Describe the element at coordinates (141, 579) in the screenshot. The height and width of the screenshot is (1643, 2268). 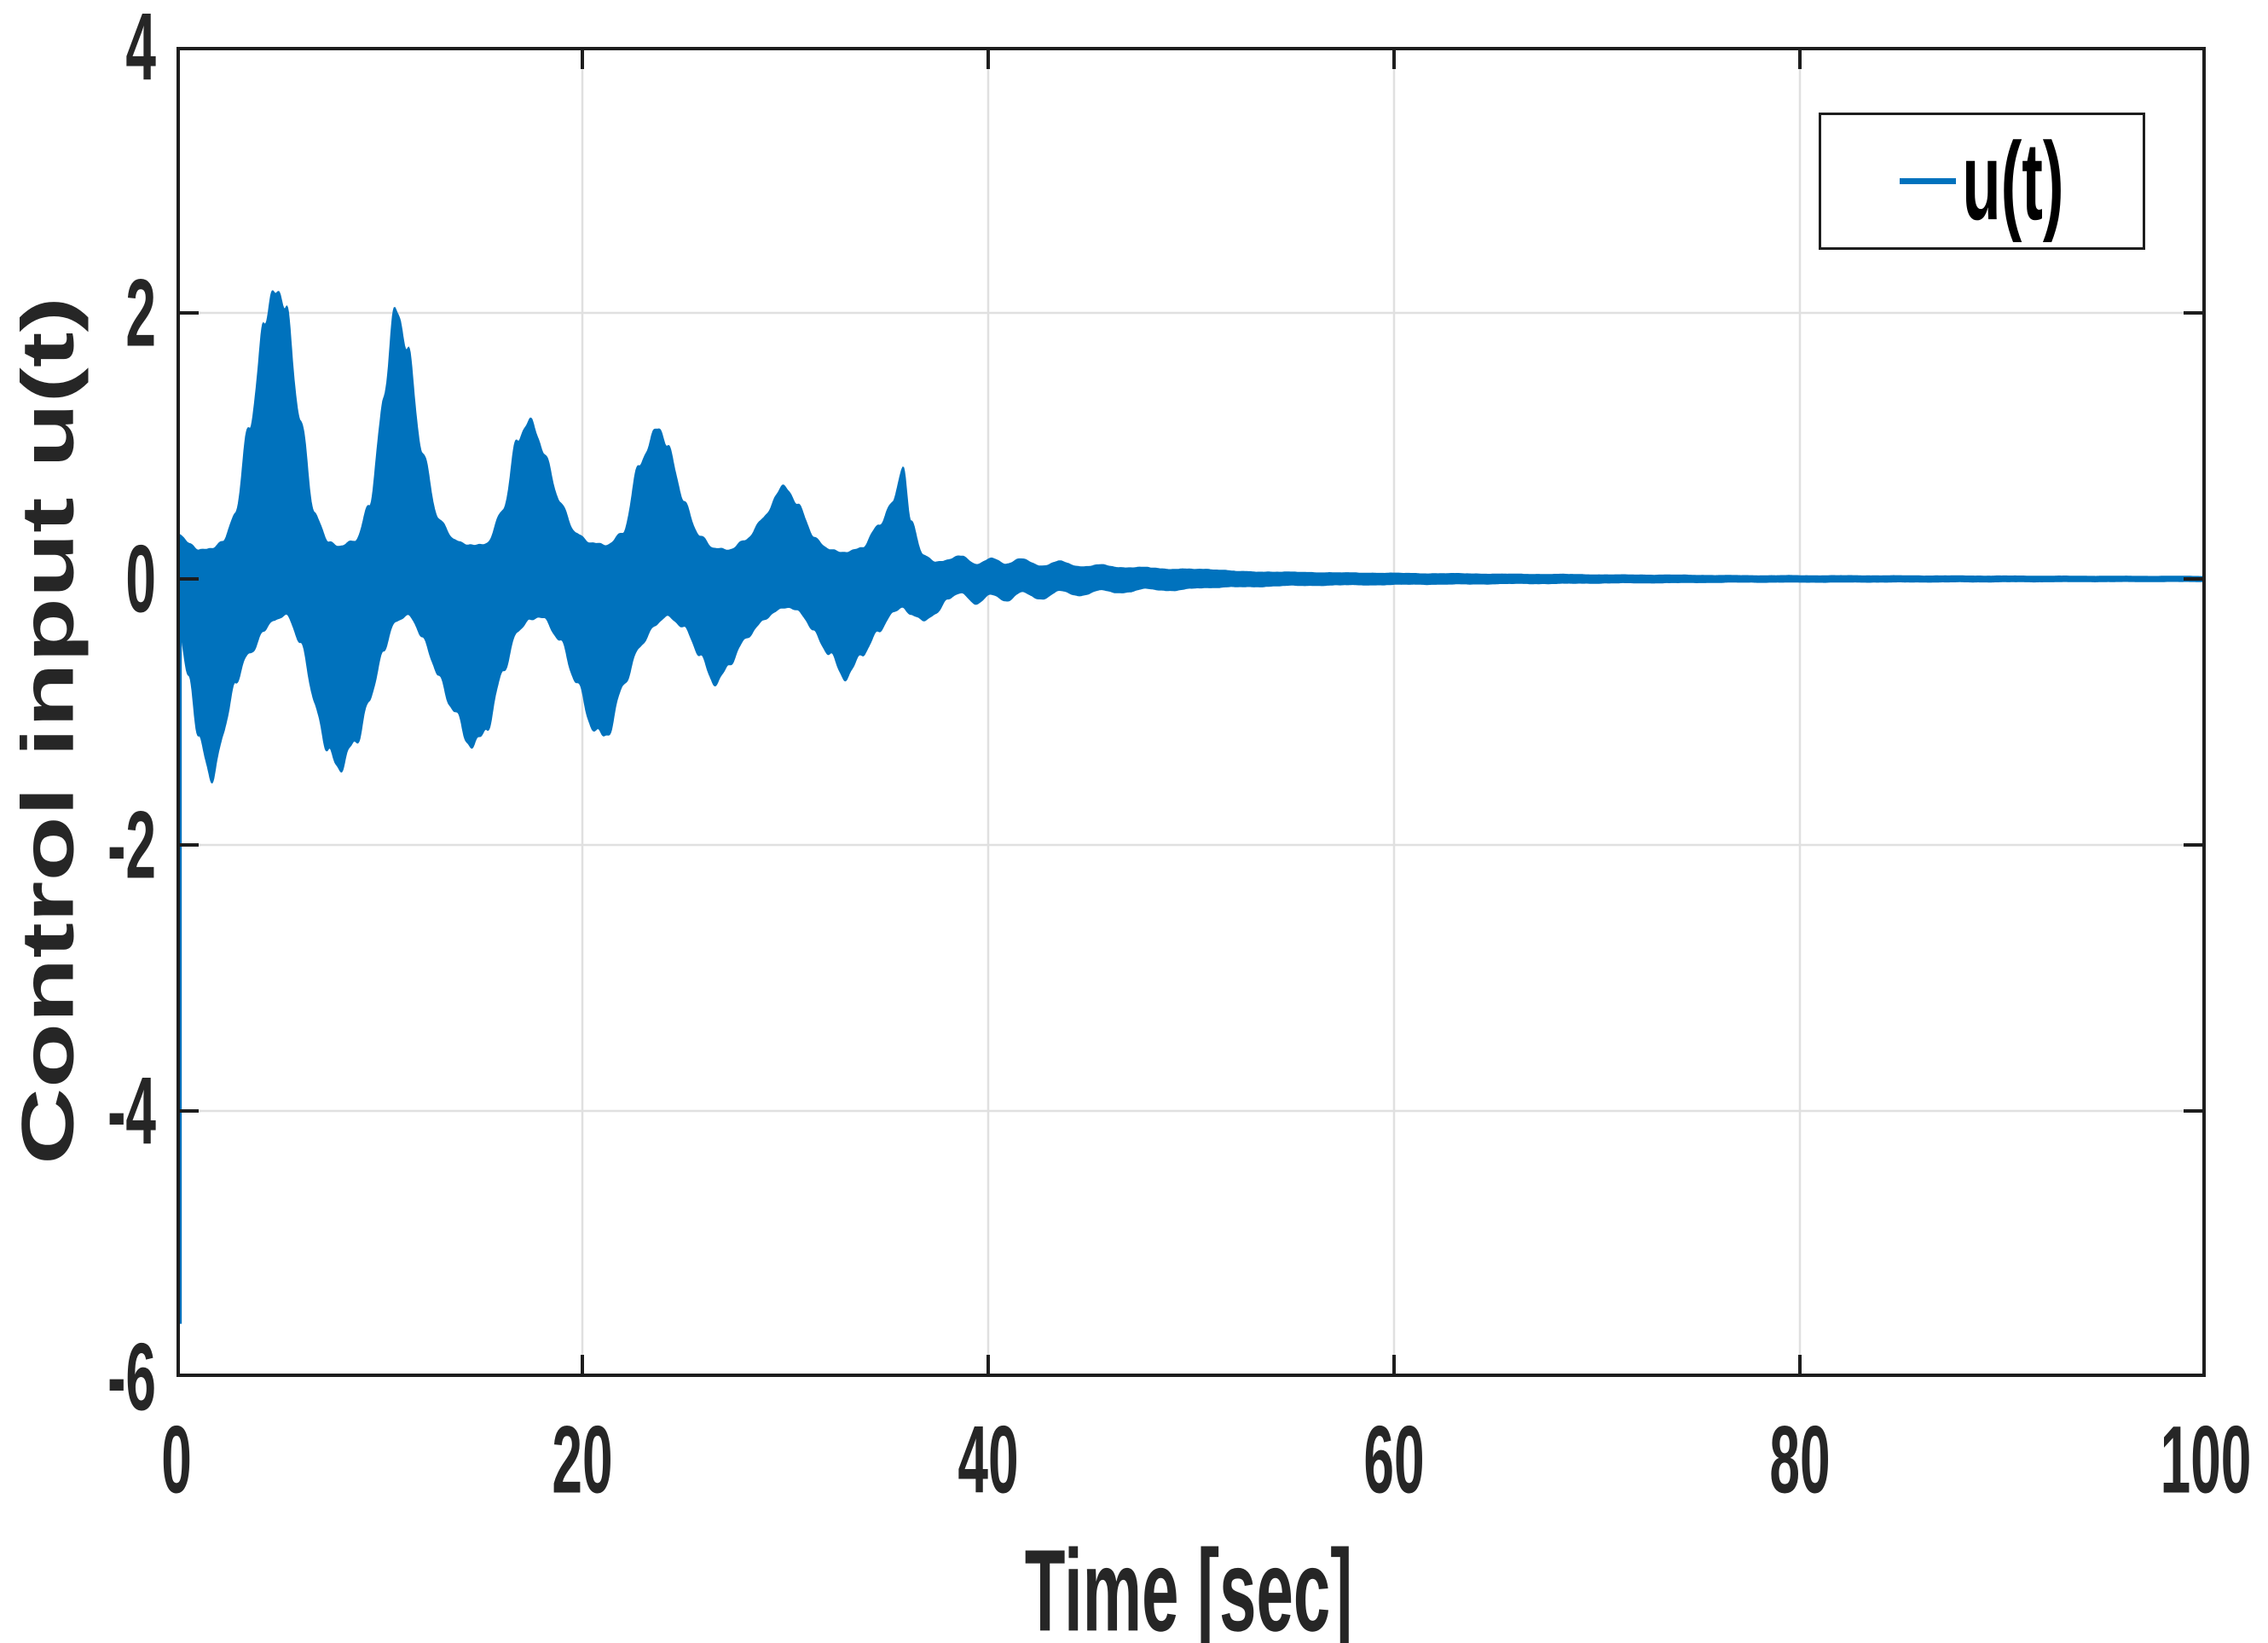
I see `y-tick-label: 0` at that location.